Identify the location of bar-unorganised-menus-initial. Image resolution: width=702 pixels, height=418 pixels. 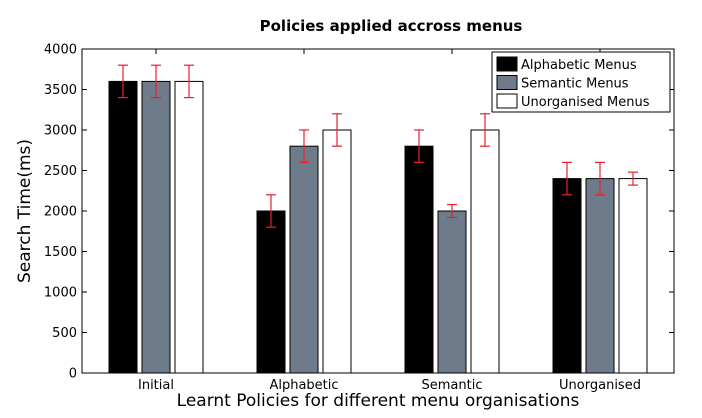
(189, 227).